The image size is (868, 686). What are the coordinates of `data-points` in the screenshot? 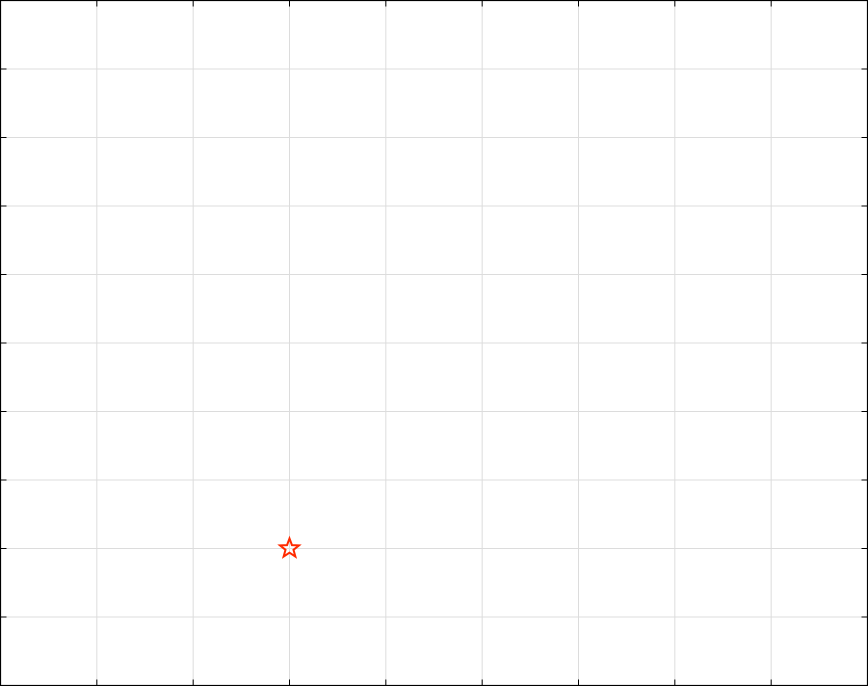 It's located at (289, 547).